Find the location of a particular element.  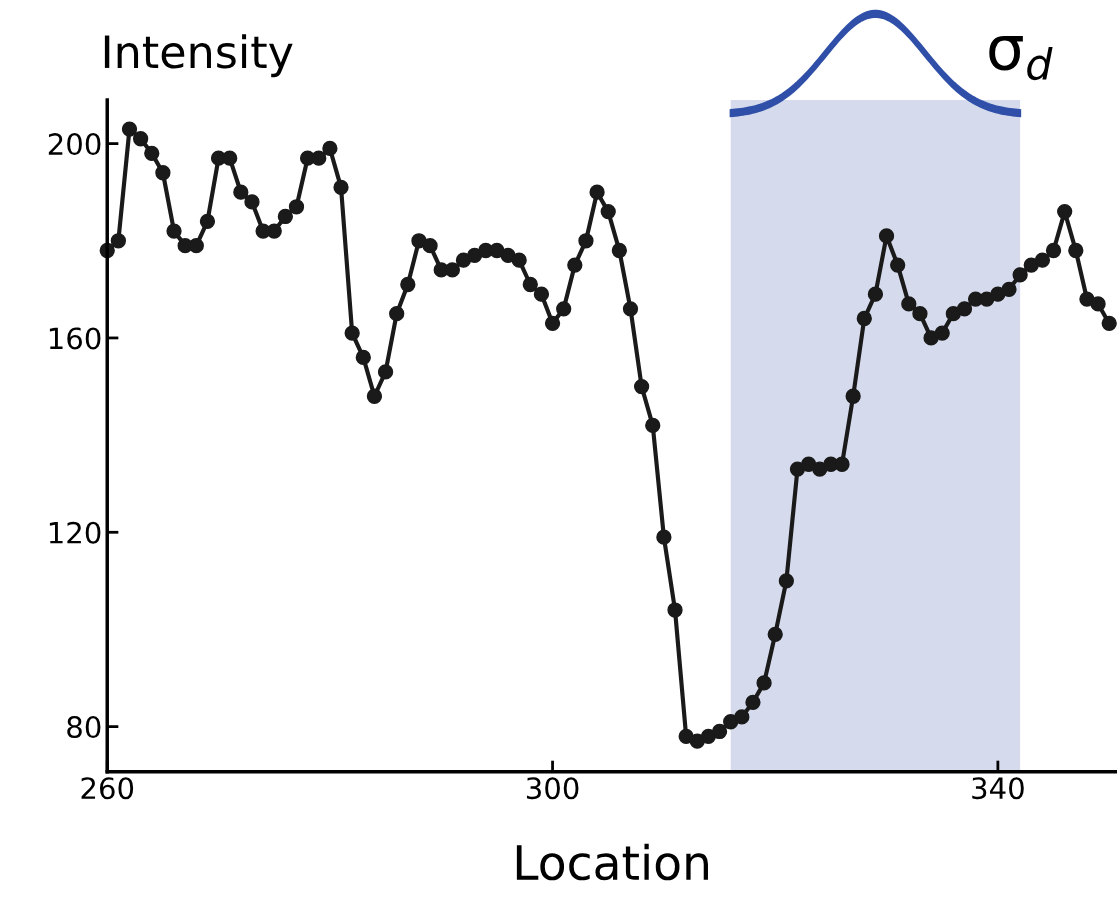

x-tick-label: 300 is located at coordinates (552, 788).